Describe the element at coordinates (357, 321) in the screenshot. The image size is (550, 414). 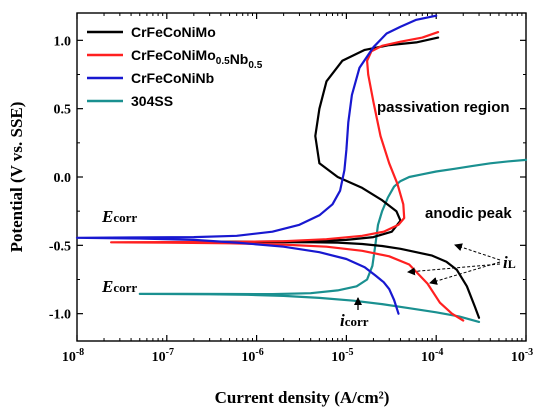
I see `icorr-sub: corr` at that location.